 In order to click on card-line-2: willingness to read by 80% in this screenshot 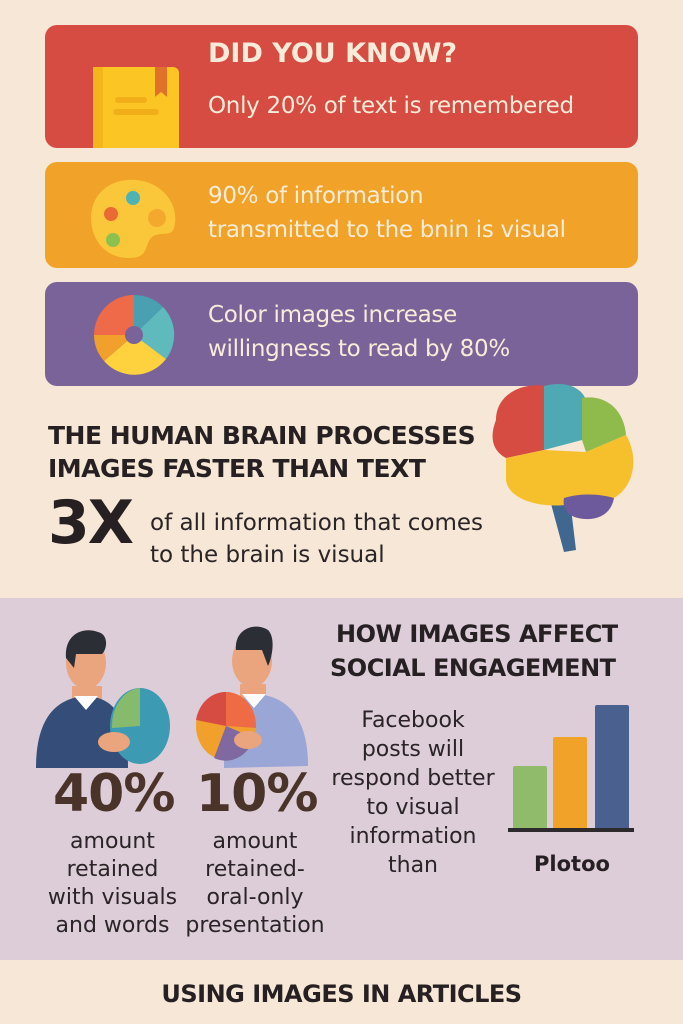, I will do `click(359, 349)`.